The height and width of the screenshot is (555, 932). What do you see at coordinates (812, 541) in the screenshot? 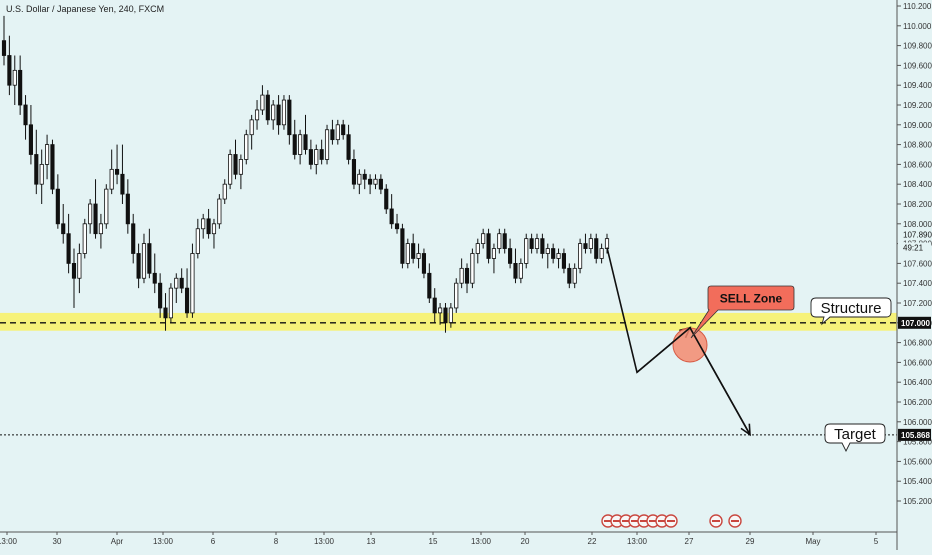
I see `x-tick-label: May` at bounding box center [812, 541].